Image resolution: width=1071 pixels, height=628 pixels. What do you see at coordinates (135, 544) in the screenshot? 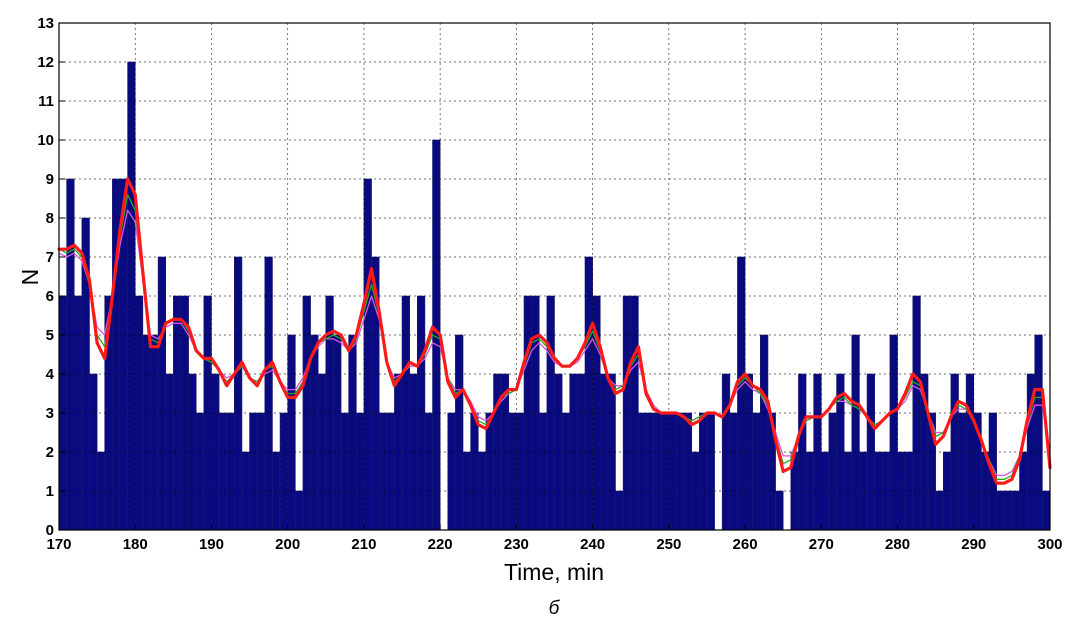
I see `x-tick-label: 180` at bounding box center [135, 544].